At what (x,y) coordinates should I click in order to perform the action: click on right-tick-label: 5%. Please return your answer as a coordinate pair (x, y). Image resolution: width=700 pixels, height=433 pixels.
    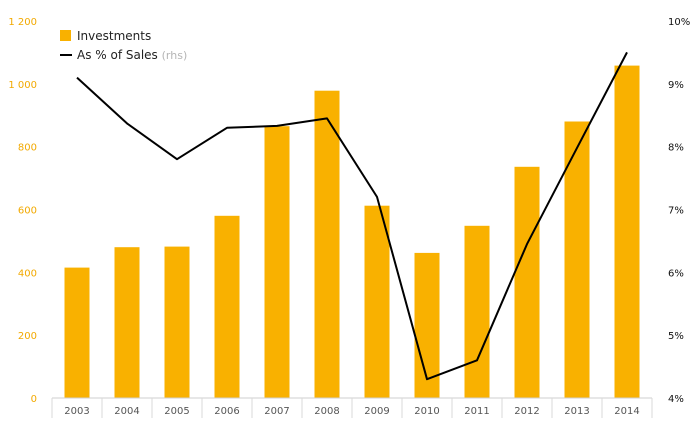
    Looking at the image, I should click on (676, 336).